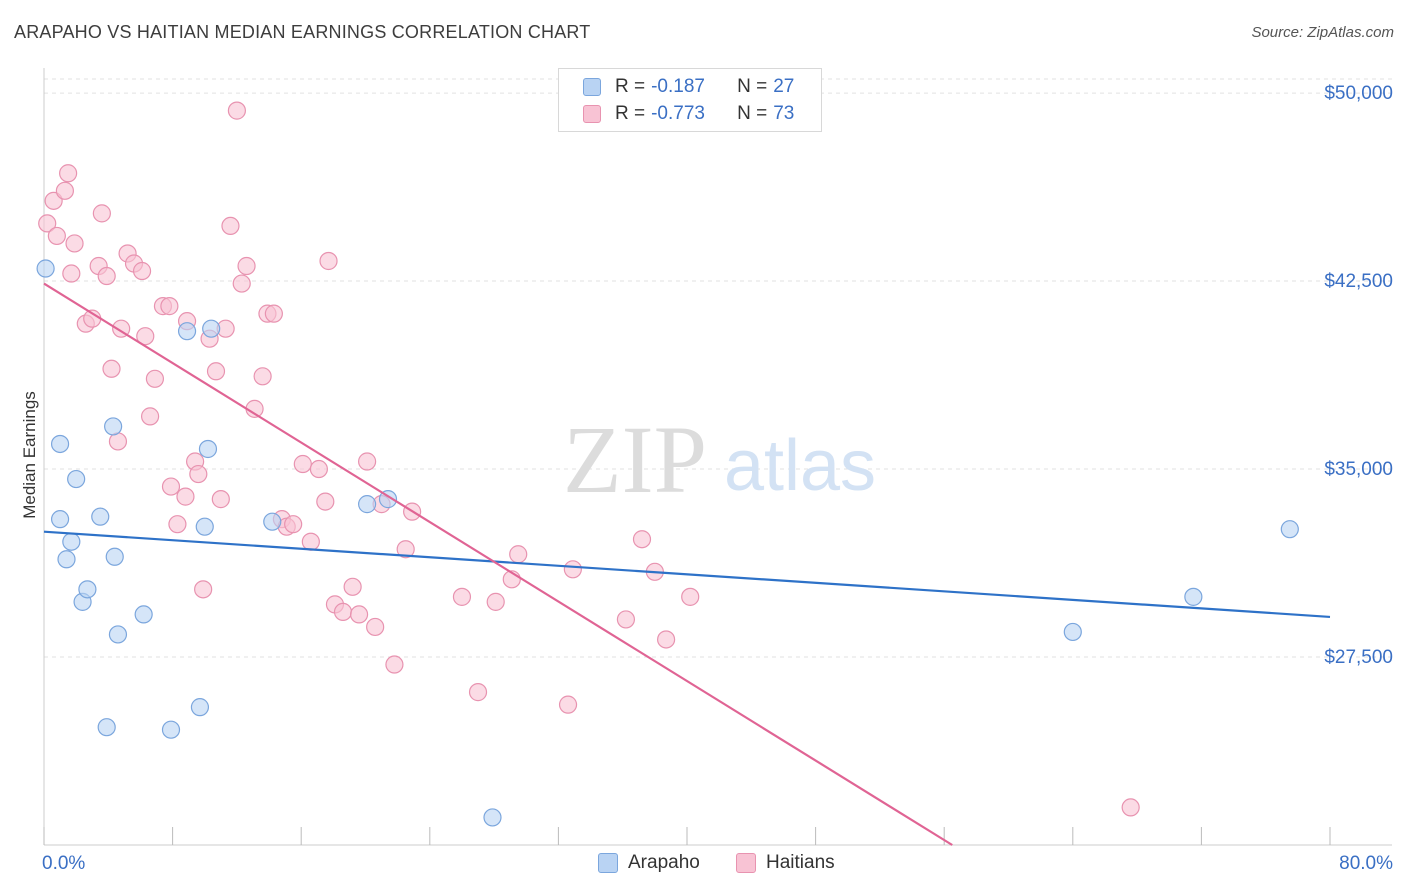 Image resolution: width=1406 pixels, height=892 pixels. What do you see at coordinates (1358, 93) in the screenshot?
I see `y-tick-label: $50,000` at bounding box center [1358, 93].